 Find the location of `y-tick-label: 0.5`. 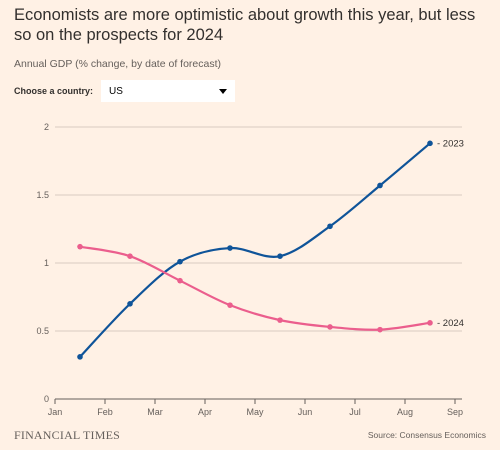

y-tick-label: 0.5 is located at coordinates (42, 331).